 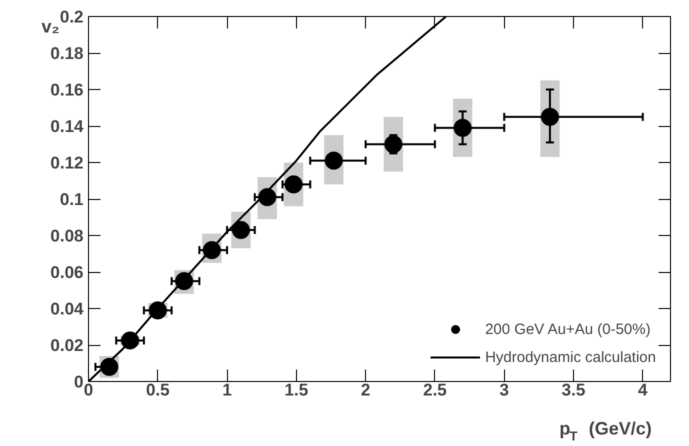 What do you see at coordinates (227, 390) in the screenshot?
I see `x-tick-label: 1` at bounding box center [227, 390].